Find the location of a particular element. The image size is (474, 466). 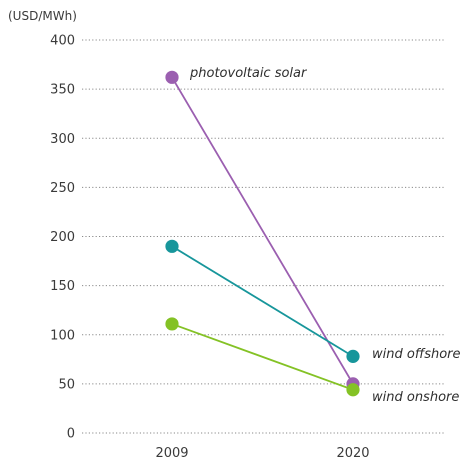

y-tick-label-50: 50 is located at coordinates (66, 384).